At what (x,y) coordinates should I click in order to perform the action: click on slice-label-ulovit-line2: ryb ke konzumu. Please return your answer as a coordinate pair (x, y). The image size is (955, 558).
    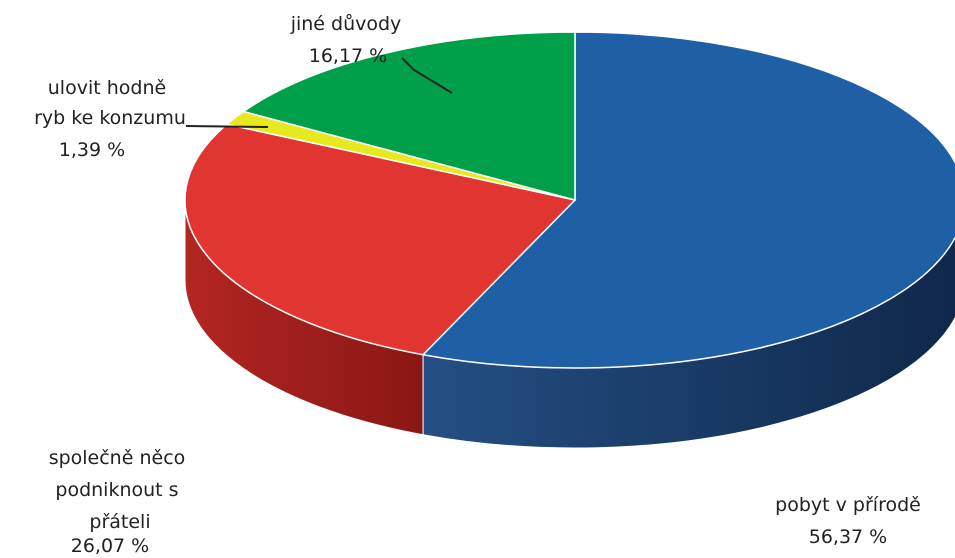
    Looking at the image, I should click on (110, 118).